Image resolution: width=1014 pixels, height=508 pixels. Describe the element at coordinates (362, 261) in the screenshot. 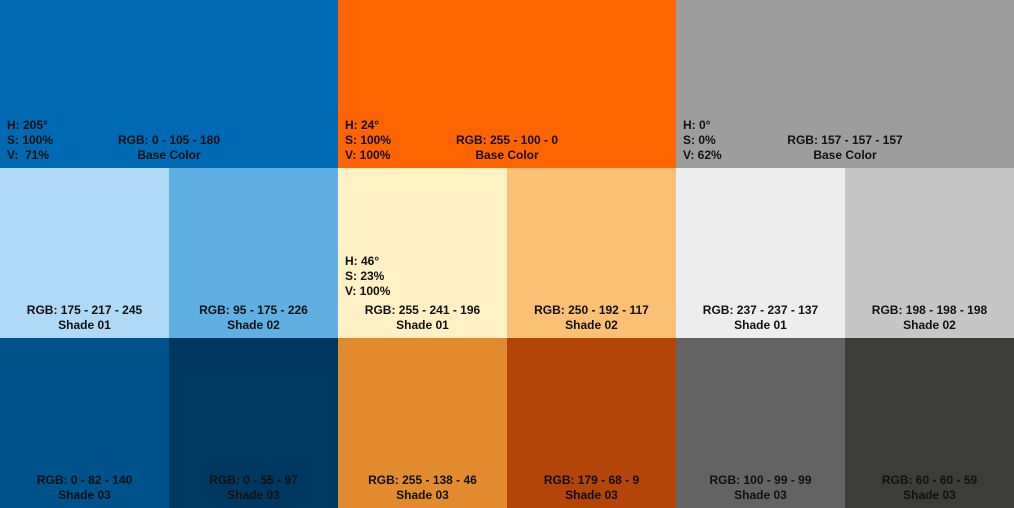

I see `hsv-text: H: 46°` at that location.